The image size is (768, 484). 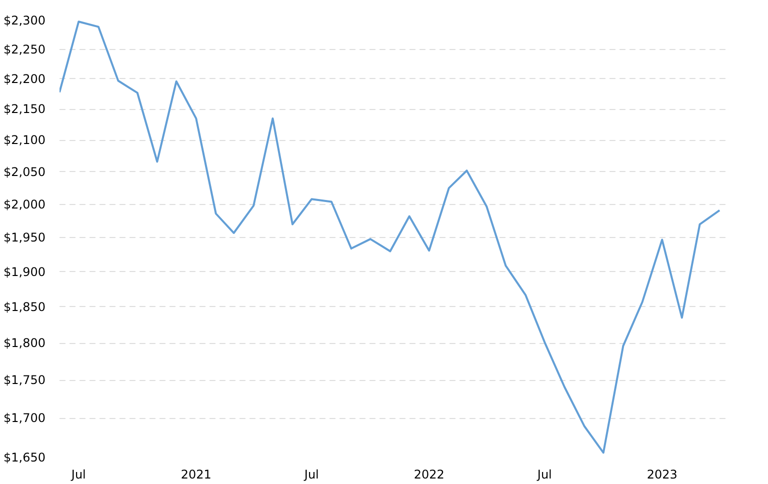 What do you see at coordinates (662, 475) in the screenshot?
I see `x-tick-label: 2023` at bounding box center [662, 475].